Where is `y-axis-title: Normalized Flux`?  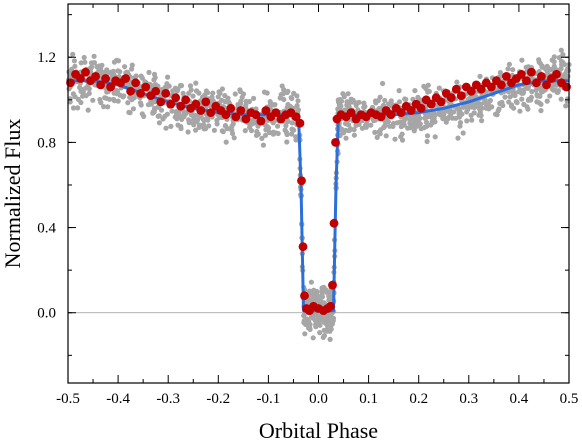 y-axis-title: Normalized Flux is located at coordinates (12, 194).